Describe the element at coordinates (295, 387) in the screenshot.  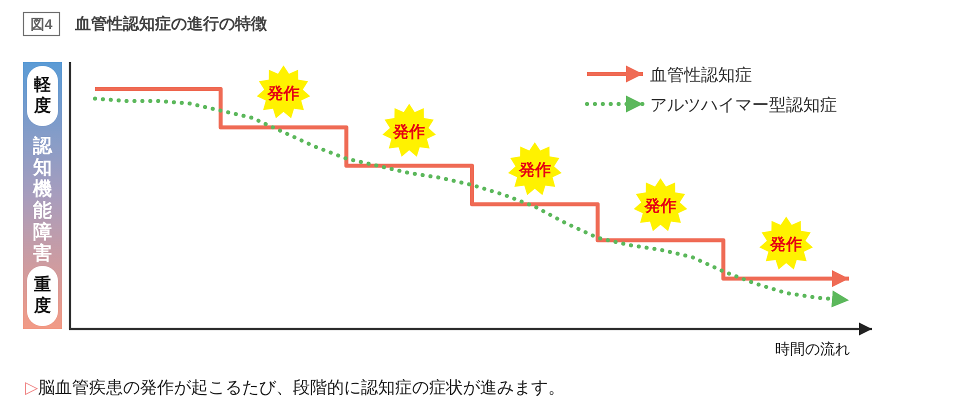
I see `text: ▷脳血管疾患の発作が起こるたび、段階的に認知症の症状が進みます。` at that location.